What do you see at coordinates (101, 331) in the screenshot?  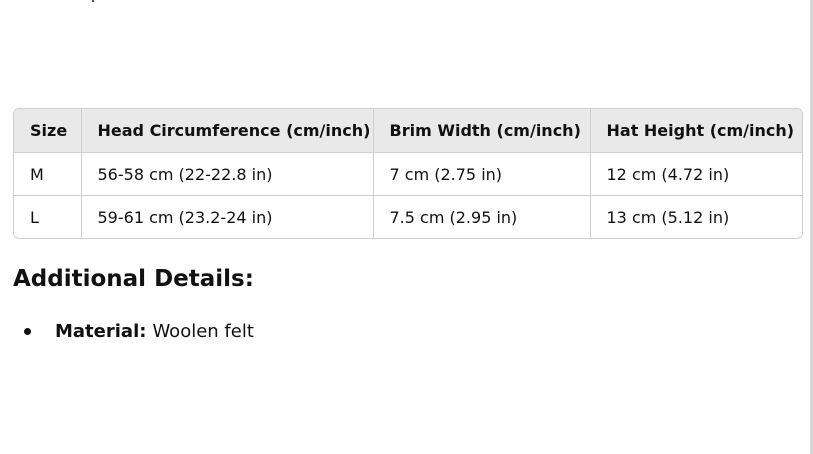 I see `detail-label: Material:` at bounding box center [101, 331].